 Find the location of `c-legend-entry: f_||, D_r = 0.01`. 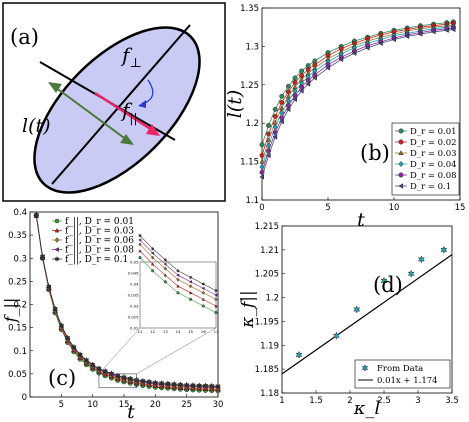

c-legend-entry: f_||, D_r = 0.01 is located at coordinates (99, 222).